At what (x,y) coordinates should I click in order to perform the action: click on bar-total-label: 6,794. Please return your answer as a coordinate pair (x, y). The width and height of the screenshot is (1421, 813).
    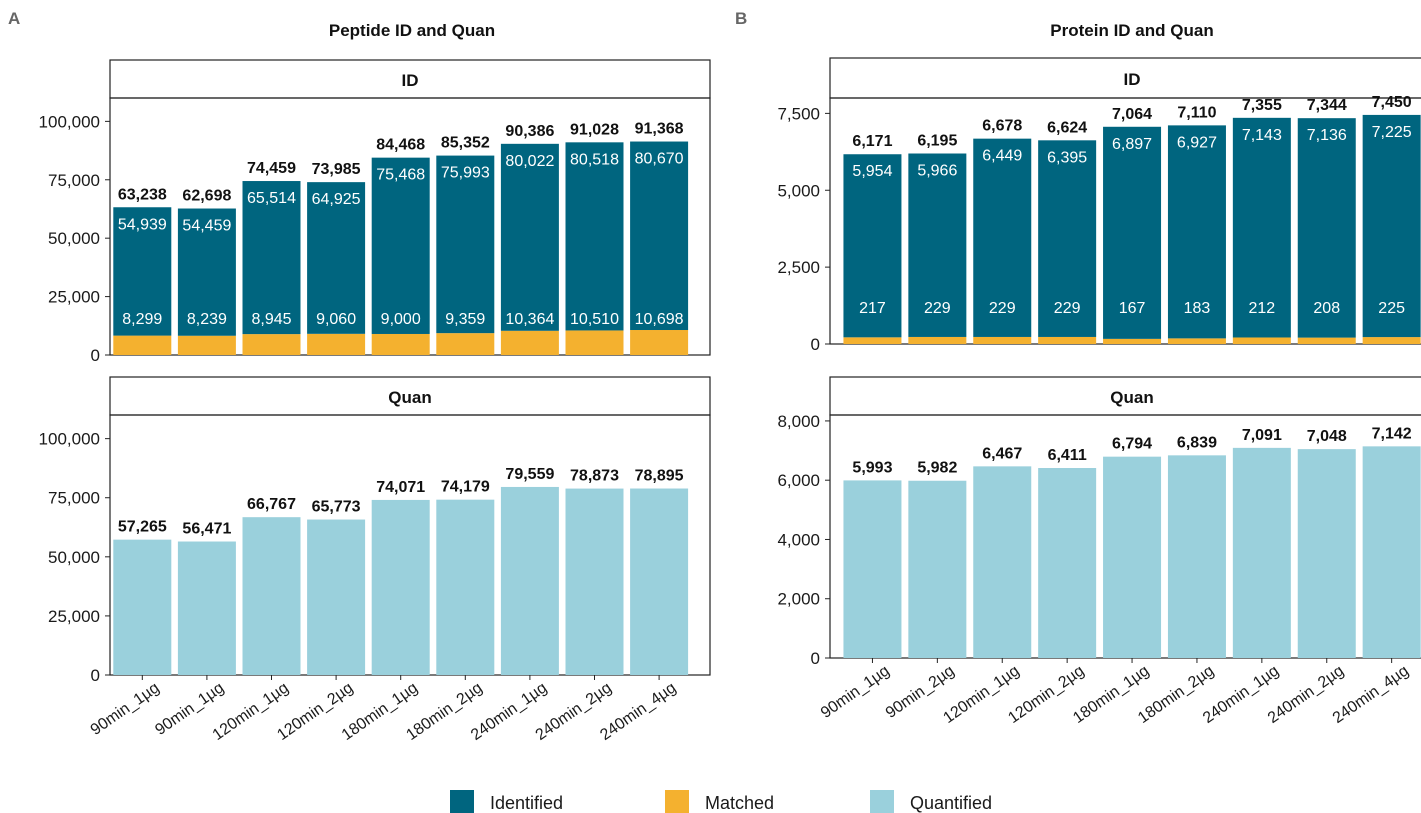
    Looking at the image, I should click on (1132, 444).